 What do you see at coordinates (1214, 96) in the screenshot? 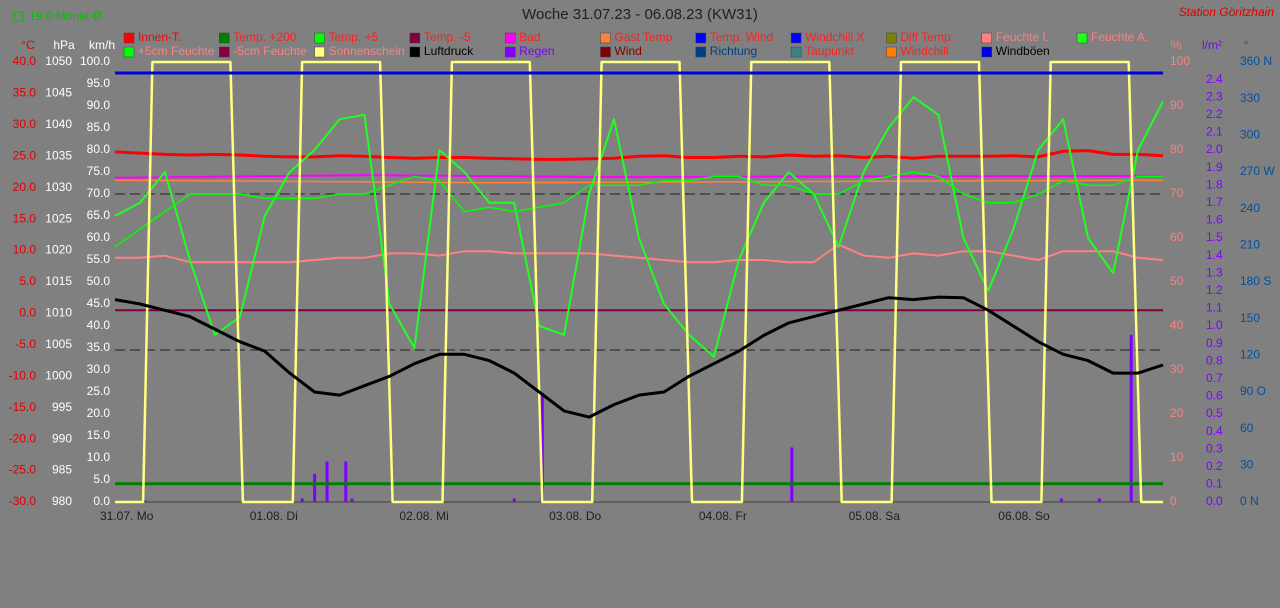
I see `y-tick-label: 2.3` at bounding box center [1214, 96].